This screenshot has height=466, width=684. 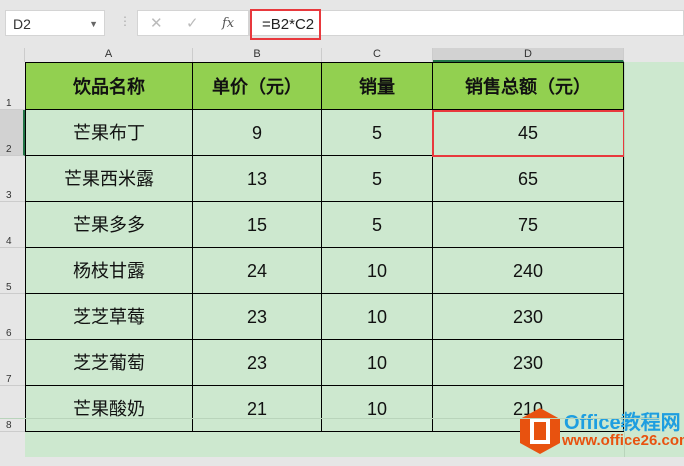 What do you see at coordinates (12, 133) in the screenshot?
I see `row-header-2: 2` at bounding box center [12, 133].